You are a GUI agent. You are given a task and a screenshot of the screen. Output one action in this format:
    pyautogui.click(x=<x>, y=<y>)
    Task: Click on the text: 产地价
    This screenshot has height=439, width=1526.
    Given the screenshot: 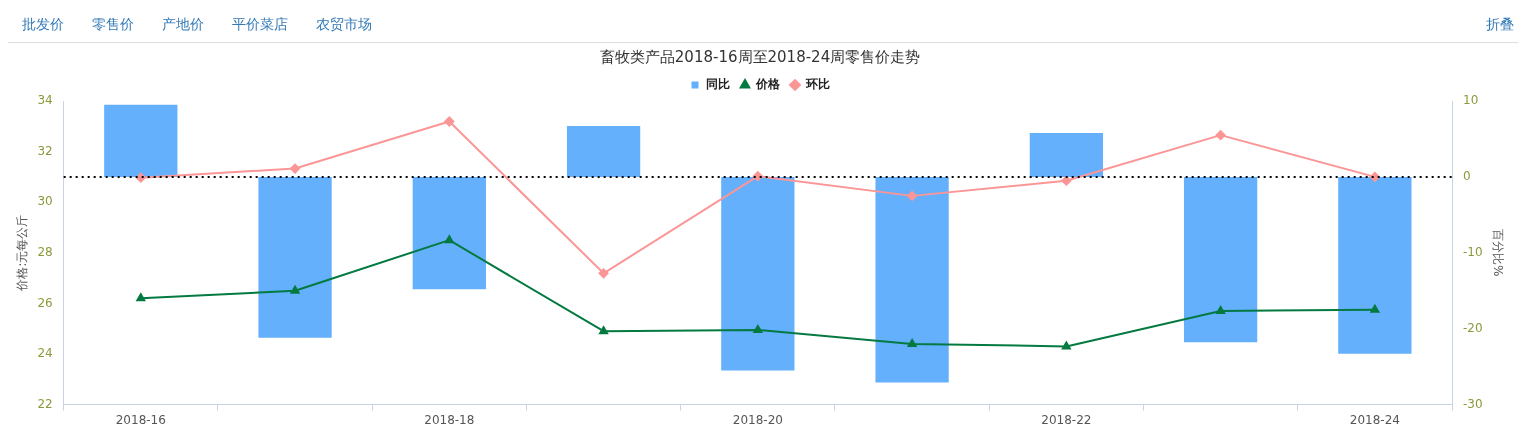 What is the action you would take?
    pyautogui.click(x=183, y=24)
    